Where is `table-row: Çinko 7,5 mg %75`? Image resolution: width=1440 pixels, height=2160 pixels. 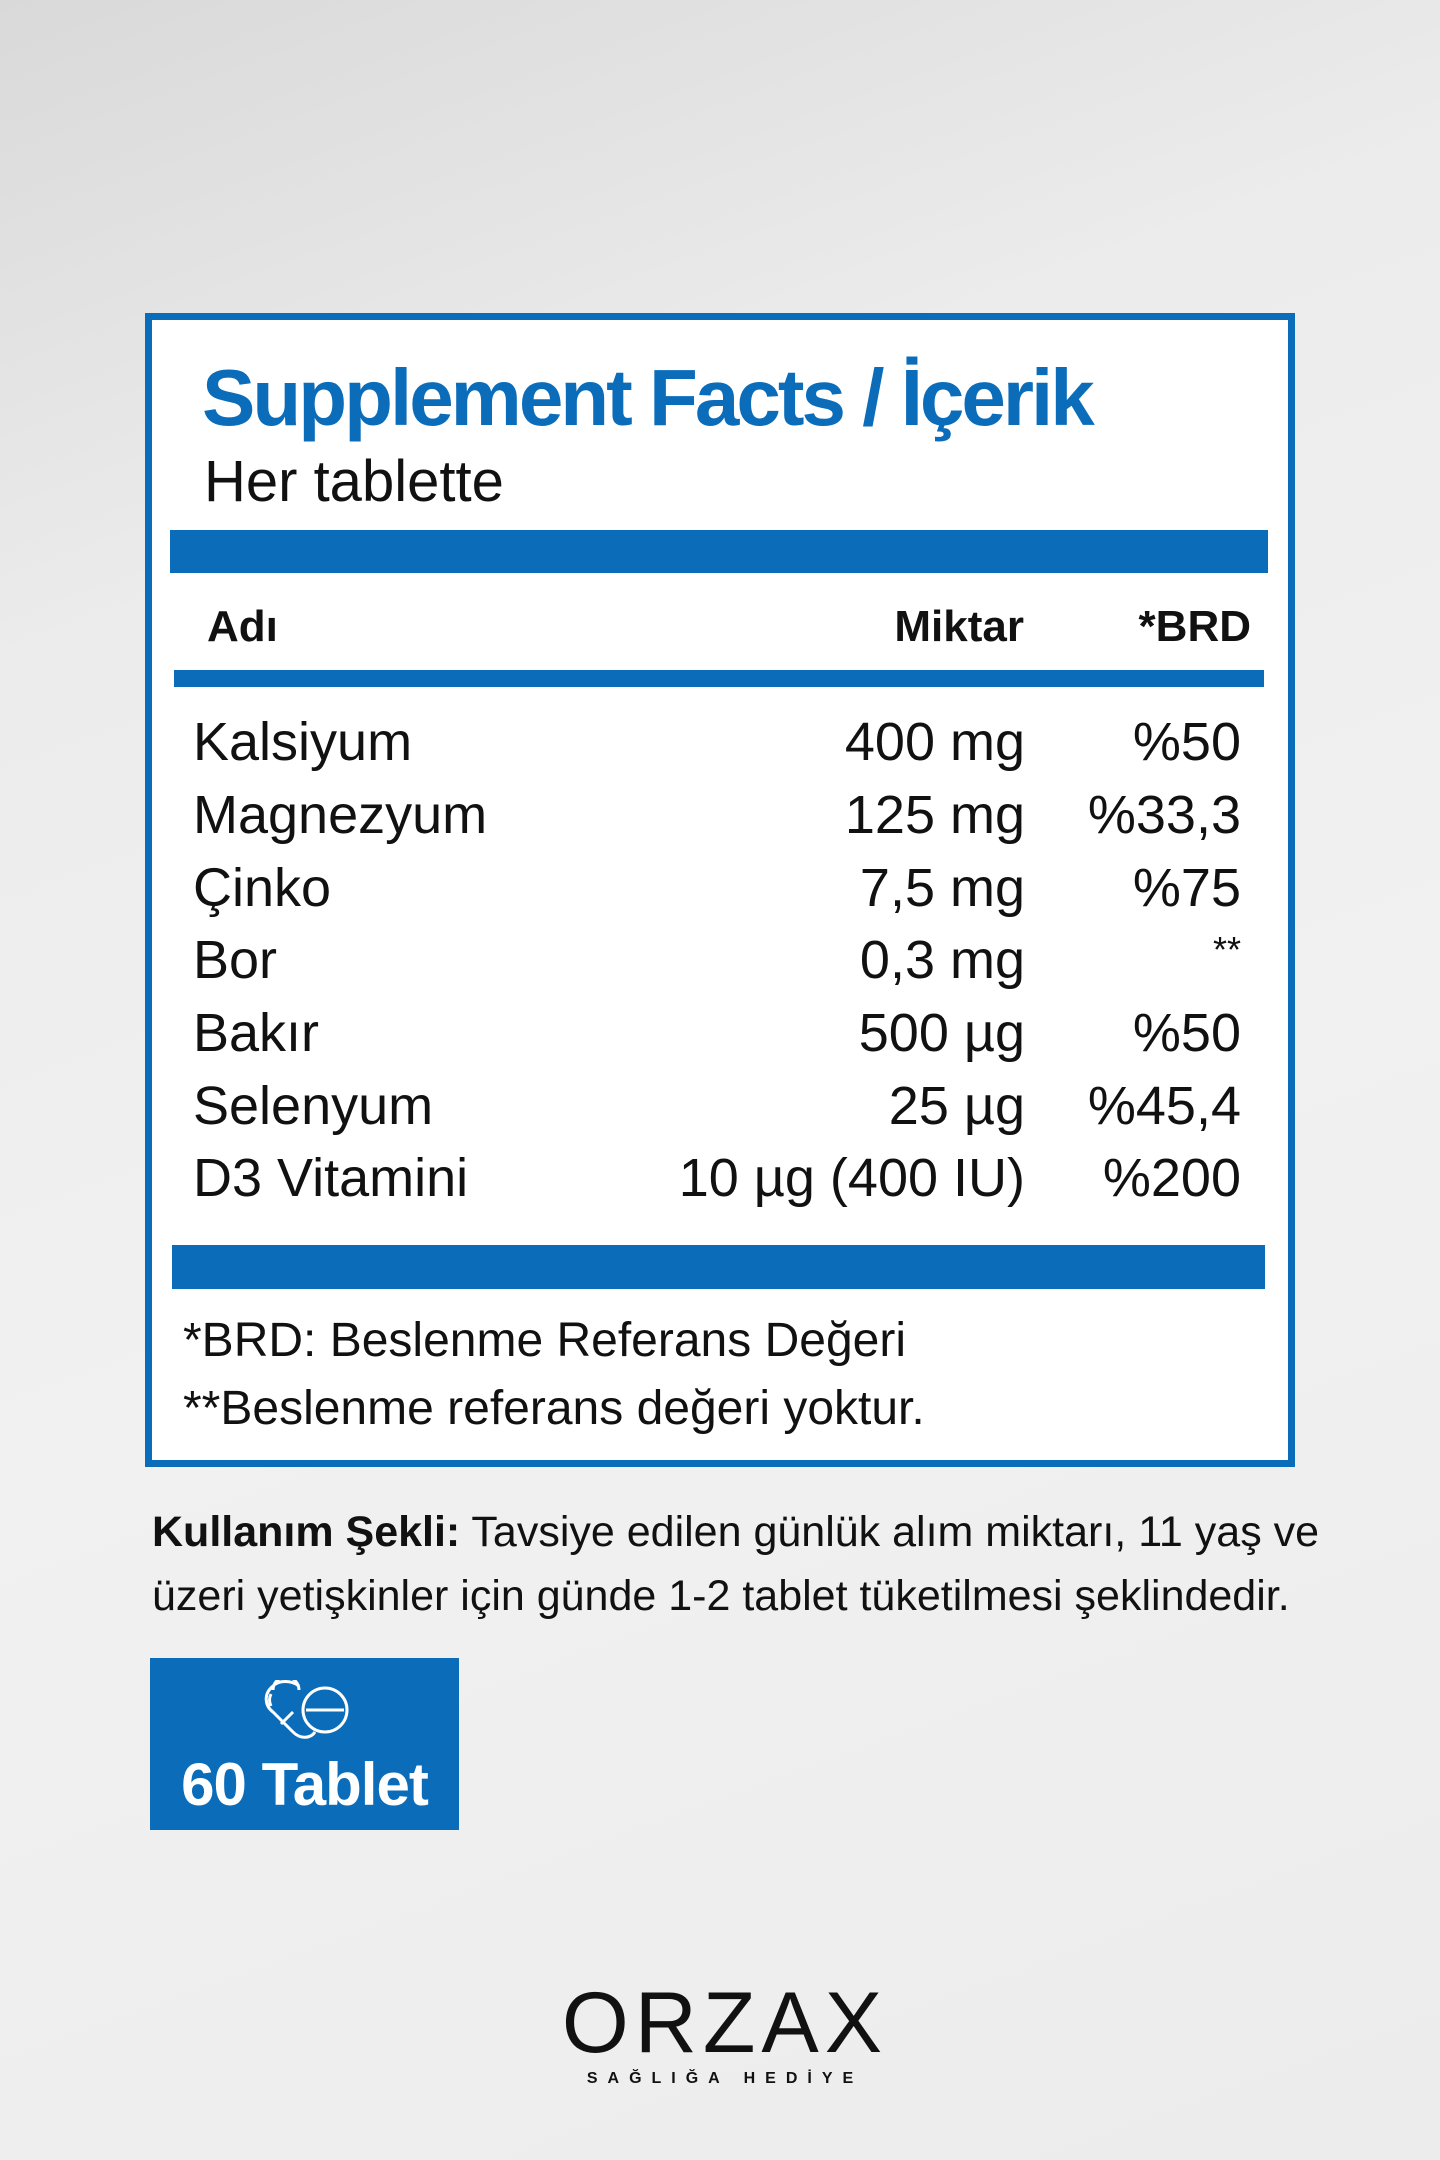 table-row: Çinko 7,5 mg %75 is located at coordinates (717, 893).